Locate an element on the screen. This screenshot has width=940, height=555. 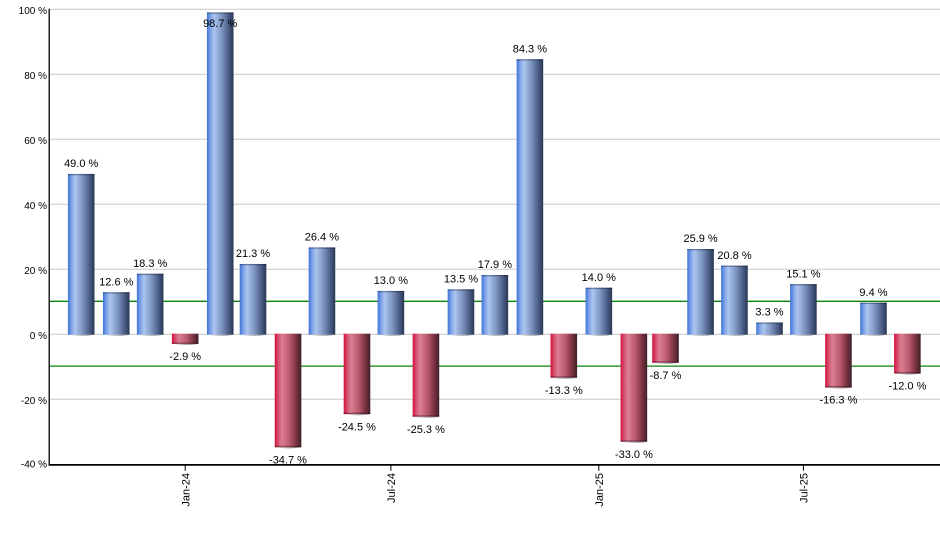
svg-text: 80 % is located at coordinates (35, 76).